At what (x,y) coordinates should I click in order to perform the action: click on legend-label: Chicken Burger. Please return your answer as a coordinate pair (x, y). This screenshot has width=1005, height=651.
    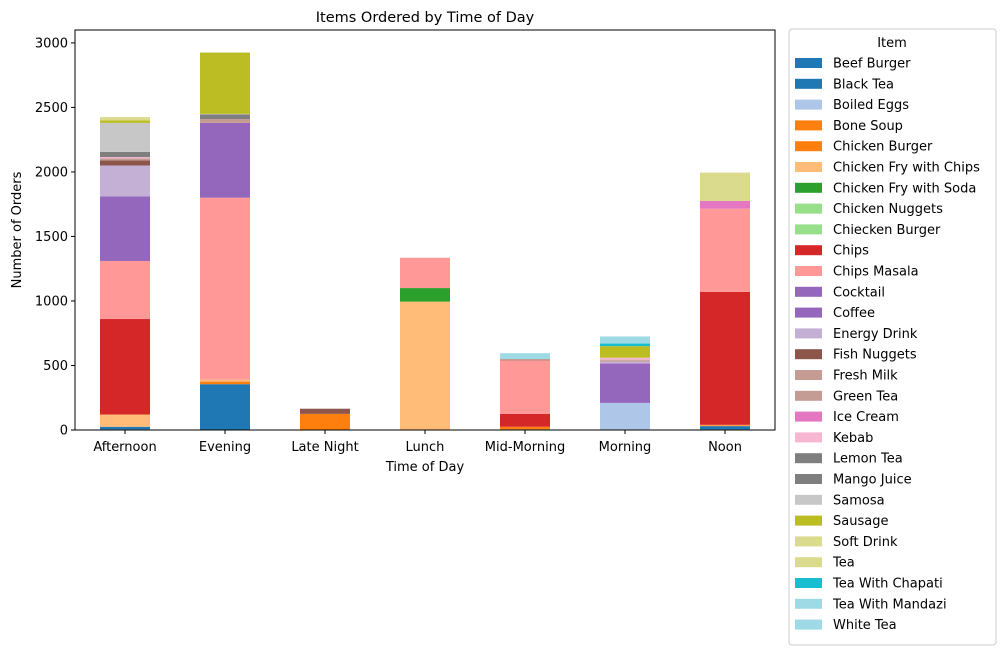
    Looking at the image, I should click on (883, 147).